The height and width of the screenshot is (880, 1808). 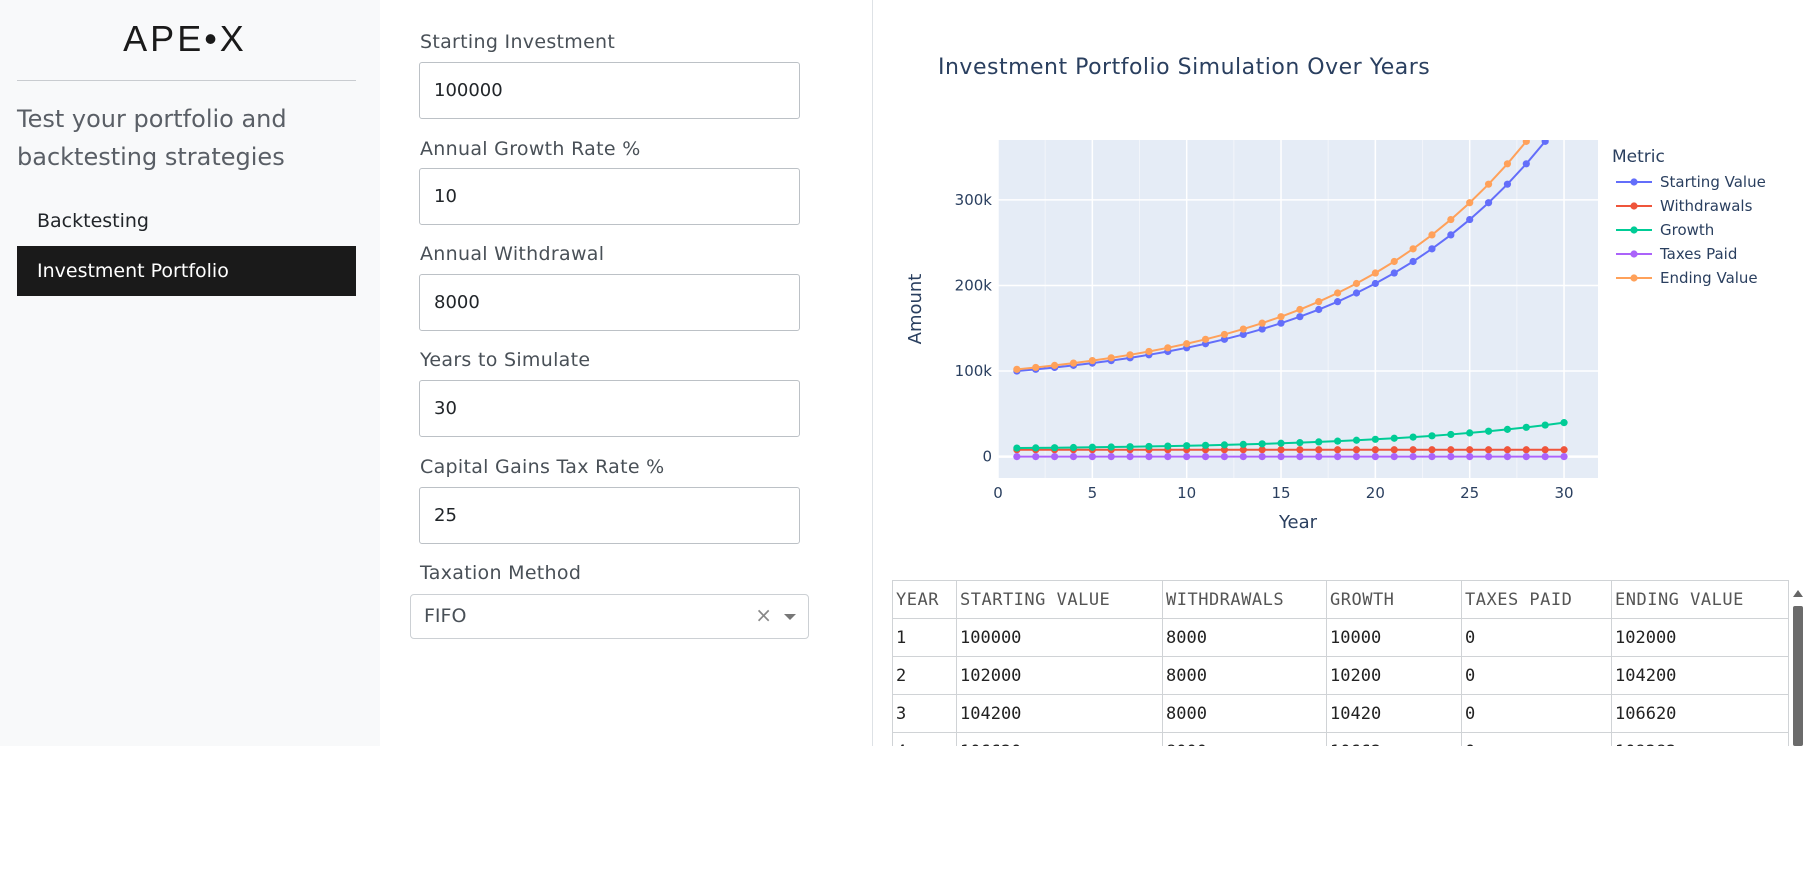 What do you see at coordinates (1394, 599) in the screenshot?
I see `column-header-growth: GROWTH` at bounding box center [1394, 599].